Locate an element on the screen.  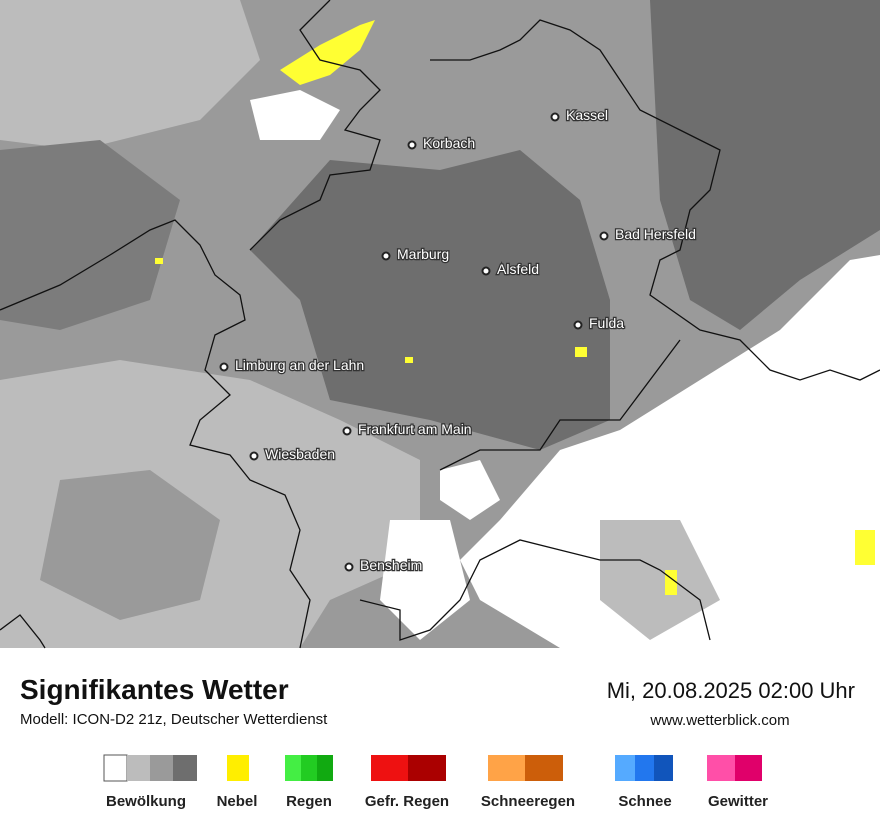
legend-label: Gewitter is located at coordinates (738, 801).